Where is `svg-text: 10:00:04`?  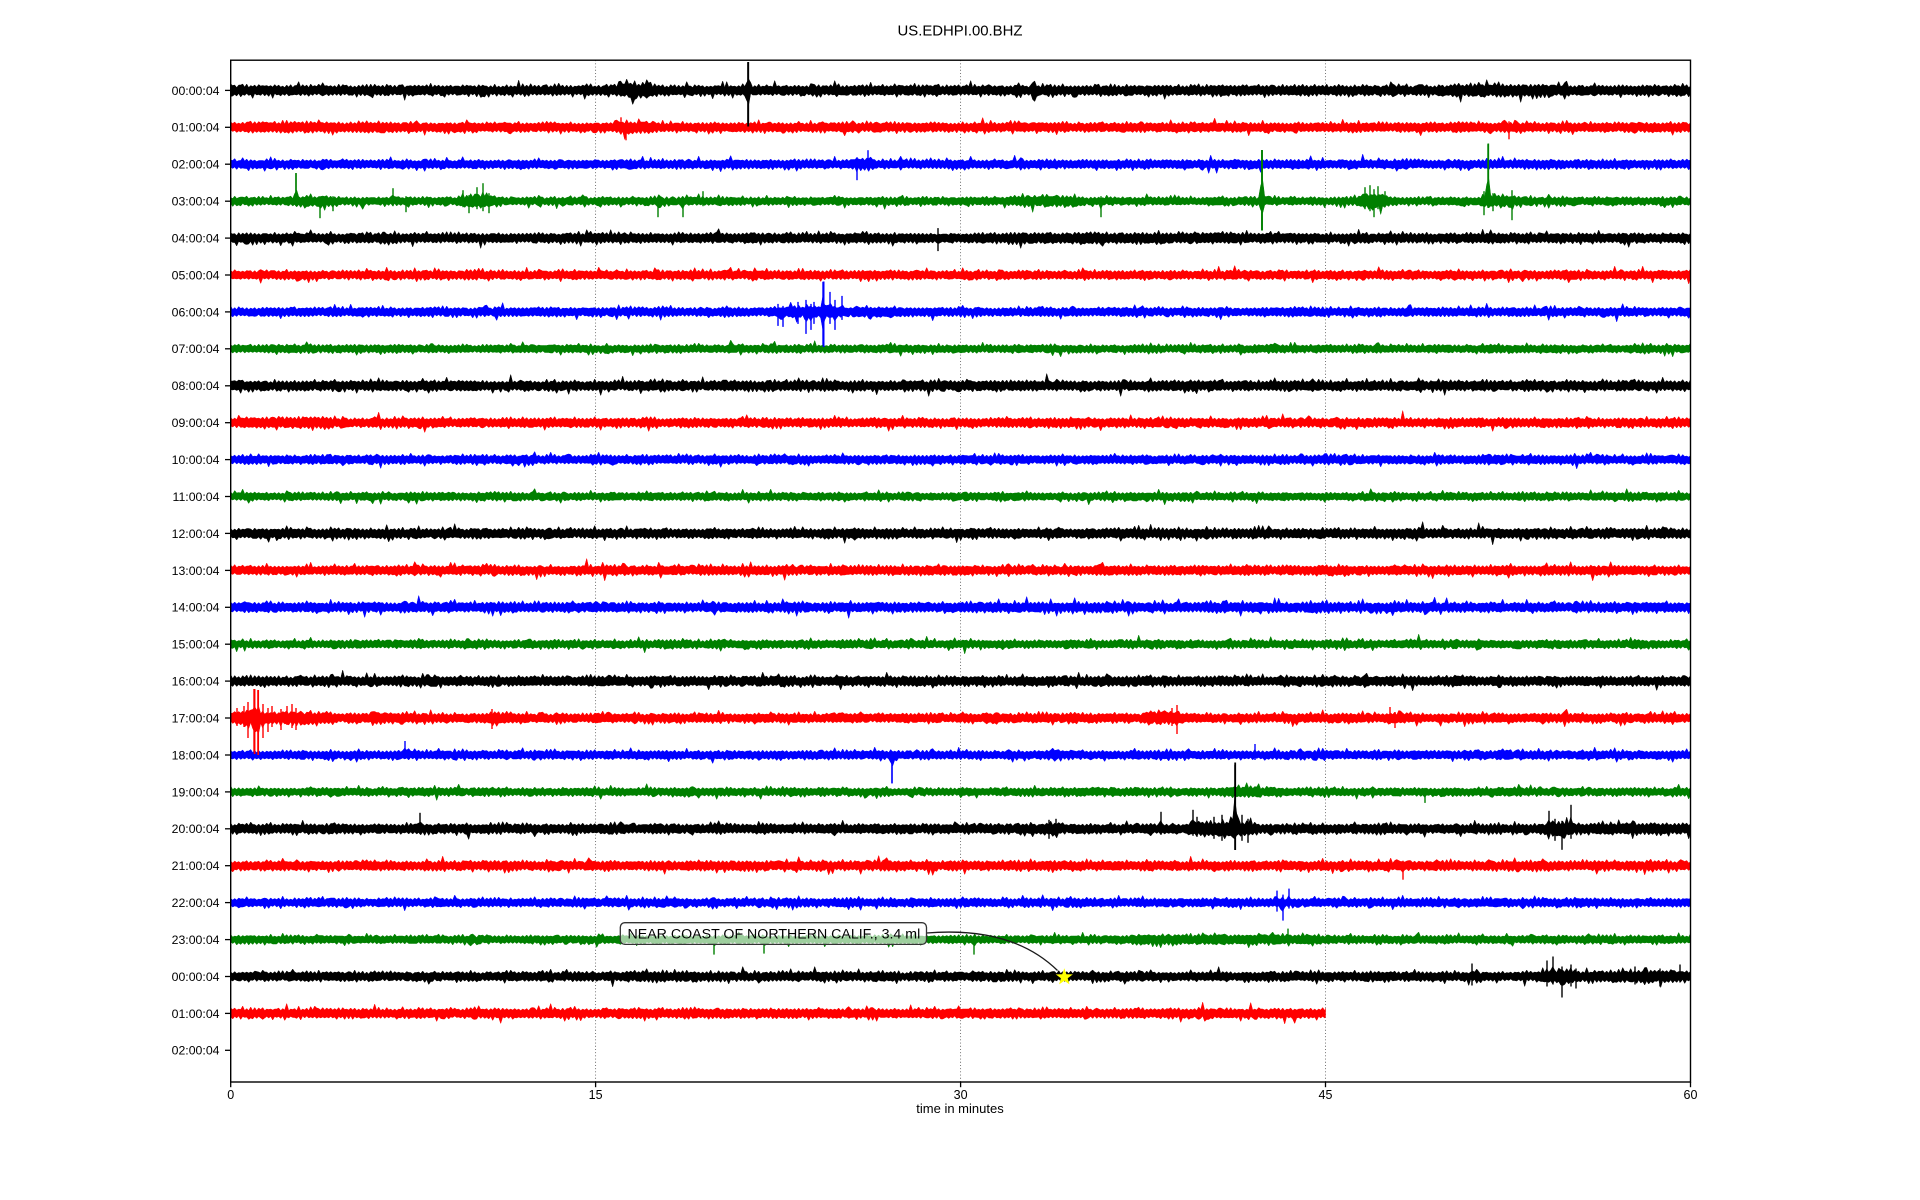
svg-text: 10:00:04 is located at coordinates (196, 460).